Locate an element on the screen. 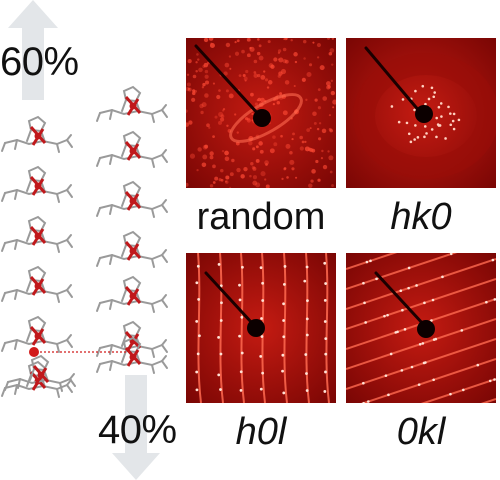  diffuse-band is located at coordinates (266, 118).